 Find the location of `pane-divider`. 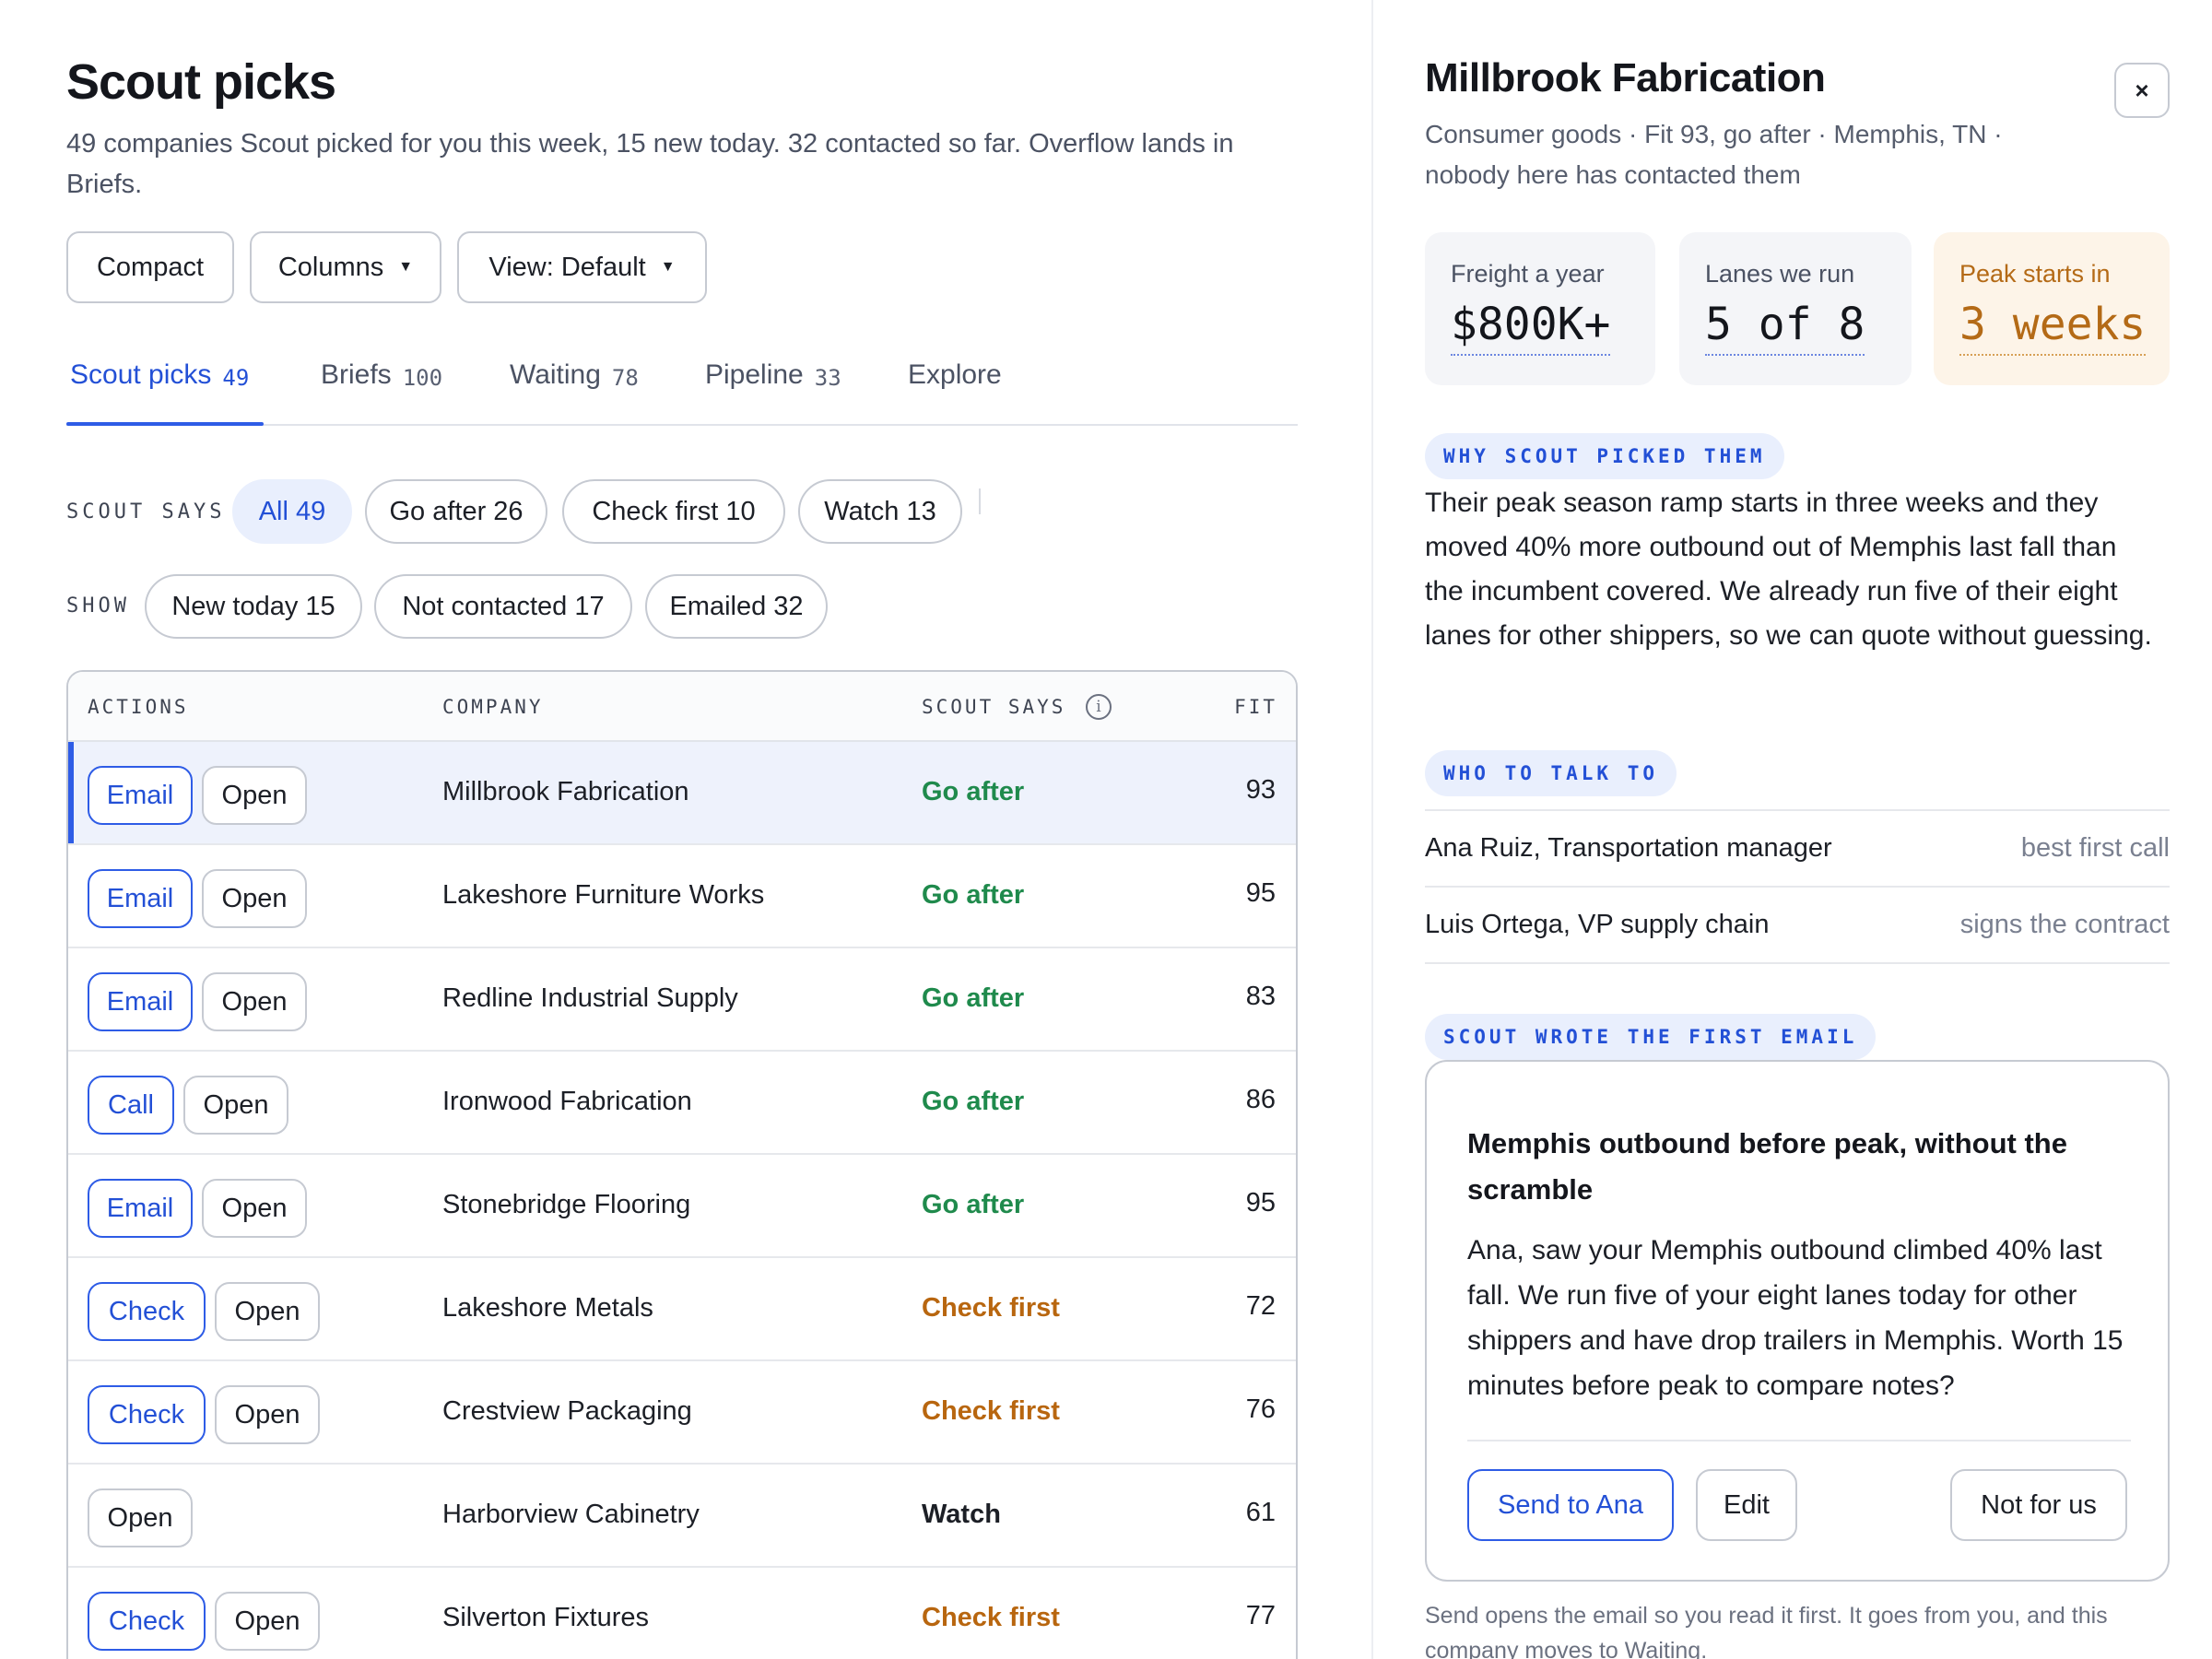

pane-divider is located at coordinates (1372, 829).